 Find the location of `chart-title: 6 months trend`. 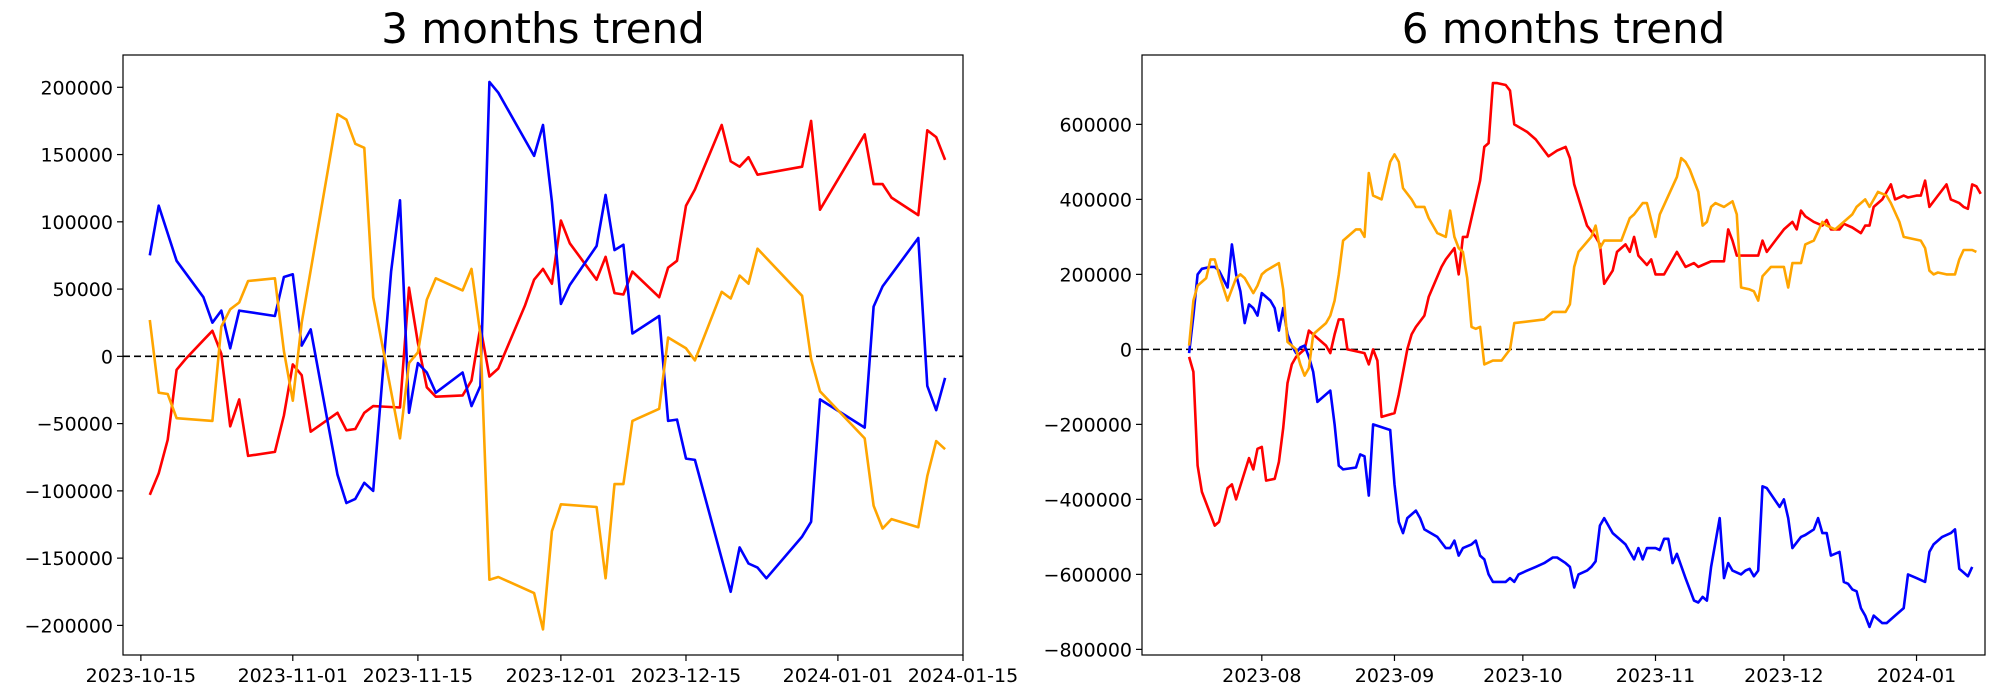

chart-title: 6 months trend is located at coordinates (1564, 28).